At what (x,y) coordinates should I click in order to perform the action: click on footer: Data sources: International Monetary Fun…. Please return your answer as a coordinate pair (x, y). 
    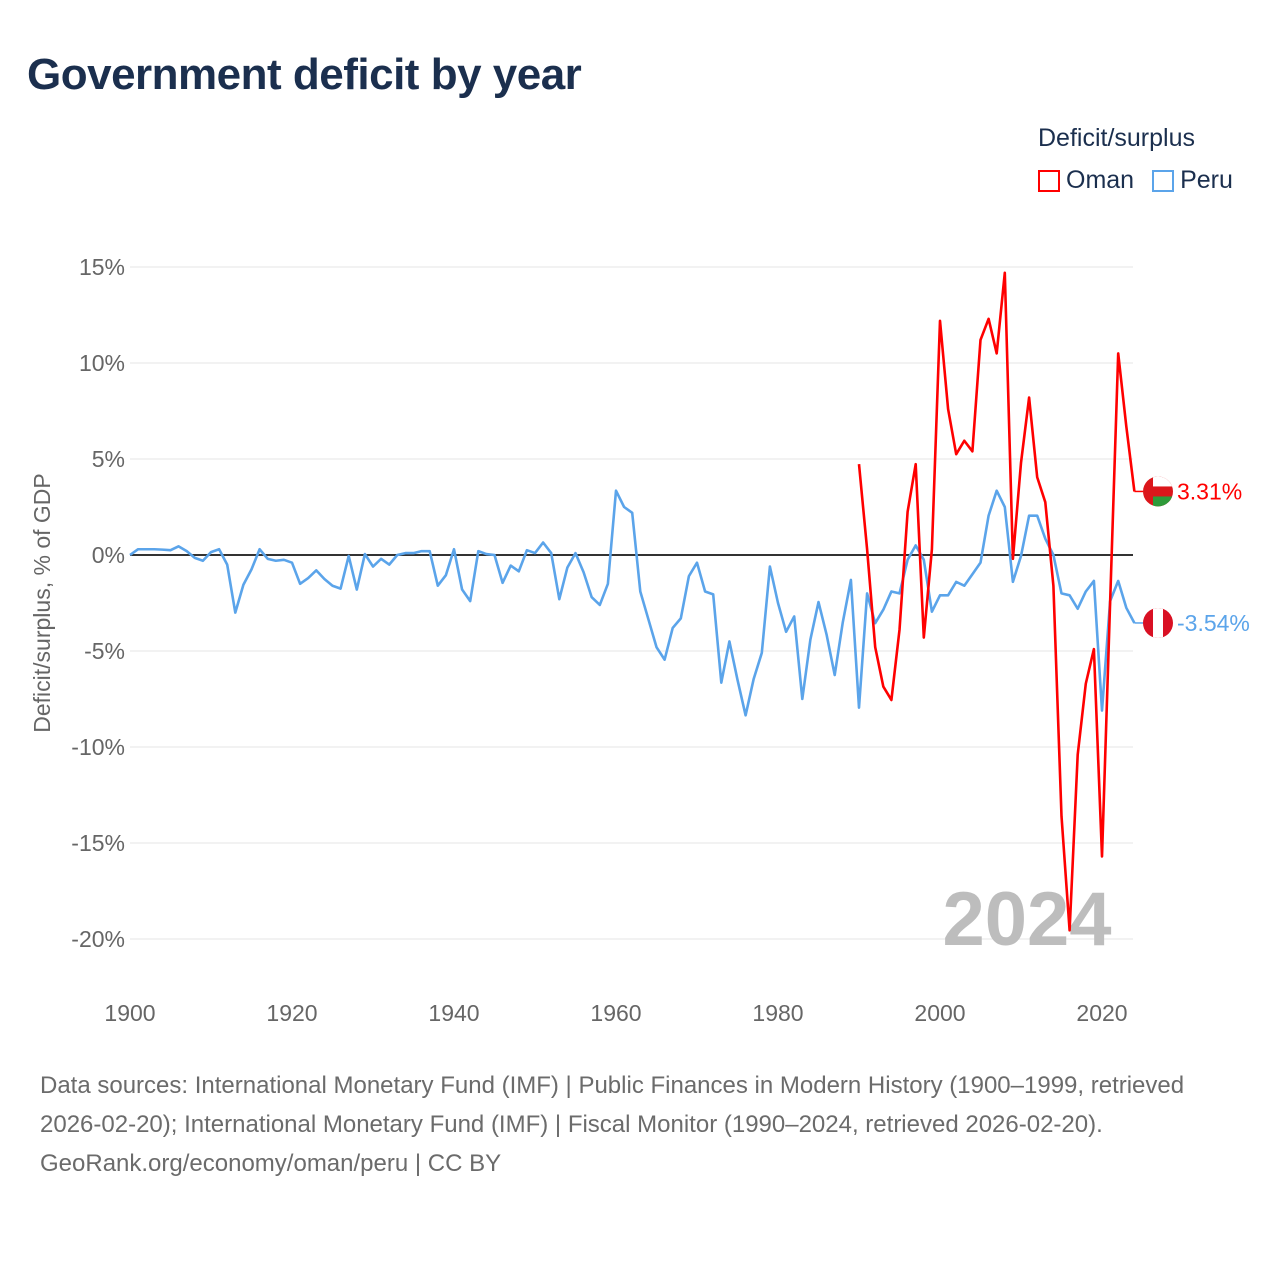
    Looking at the image, I should click on (640, 1124).